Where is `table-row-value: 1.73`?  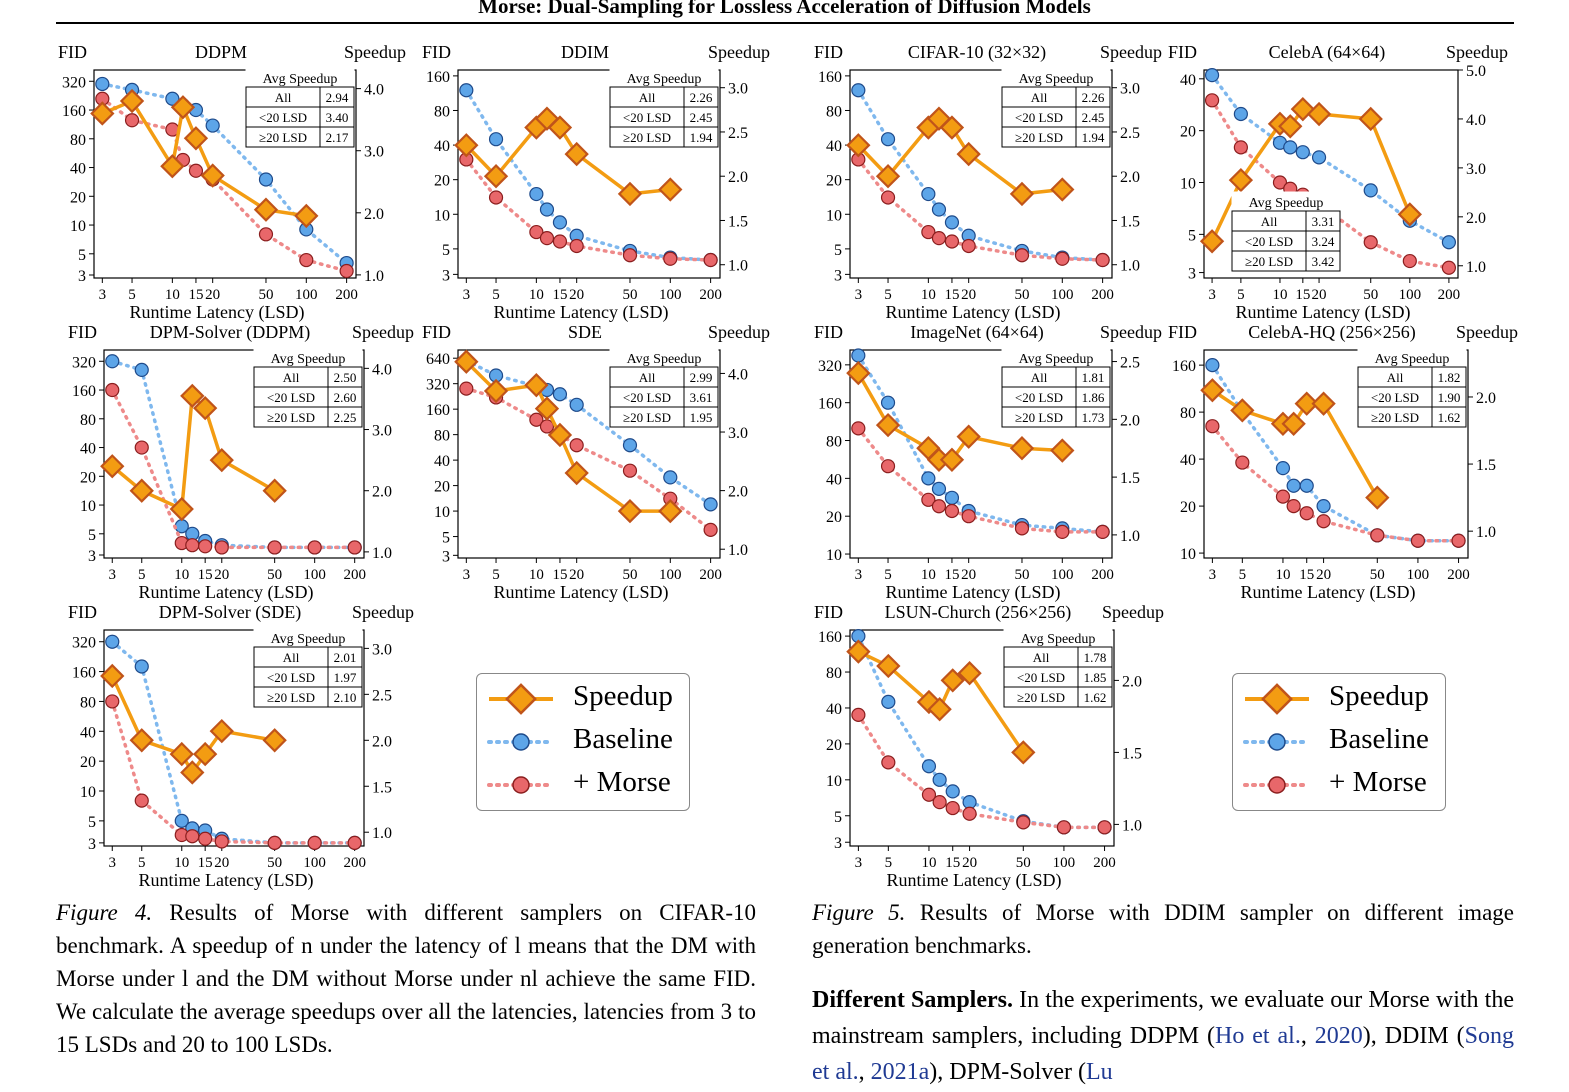 table-row-value: 1.73 is located at coordinates (1093, 417).